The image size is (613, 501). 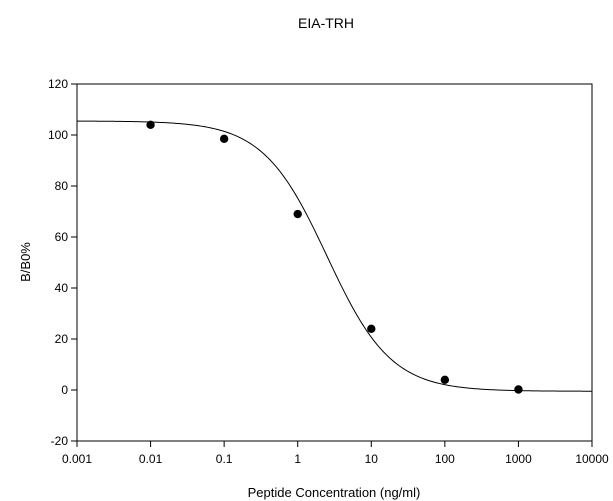 I want to click on y-tick-label: 60, so click(x=62, y=237).